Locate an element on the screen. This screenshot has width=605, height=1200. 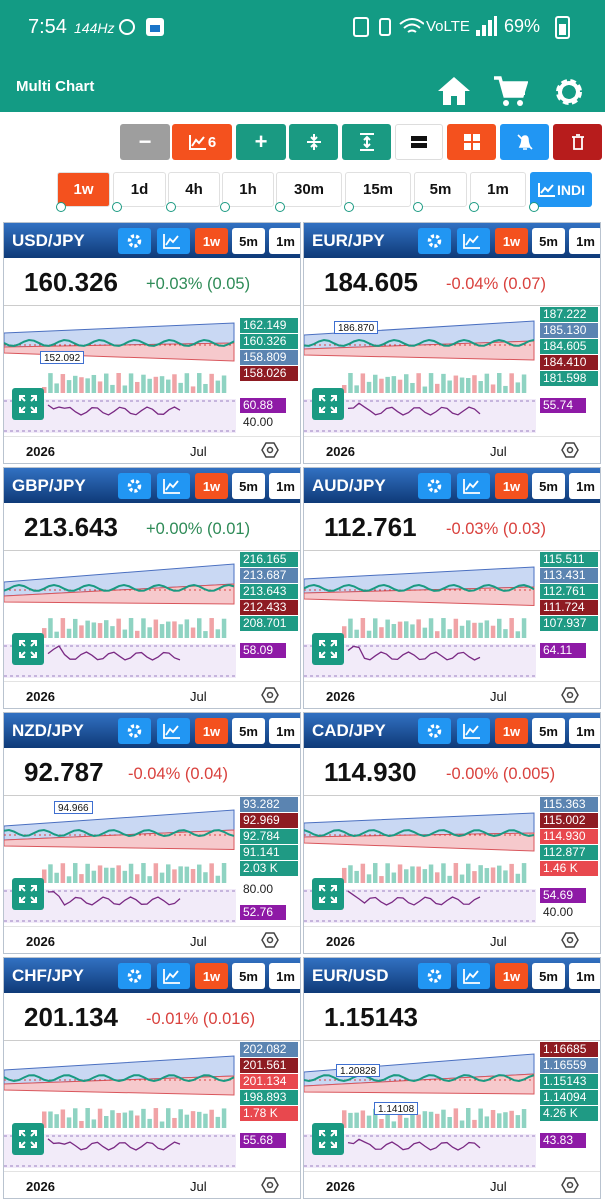
rows-layout-button is located at coordinates (419, 142).